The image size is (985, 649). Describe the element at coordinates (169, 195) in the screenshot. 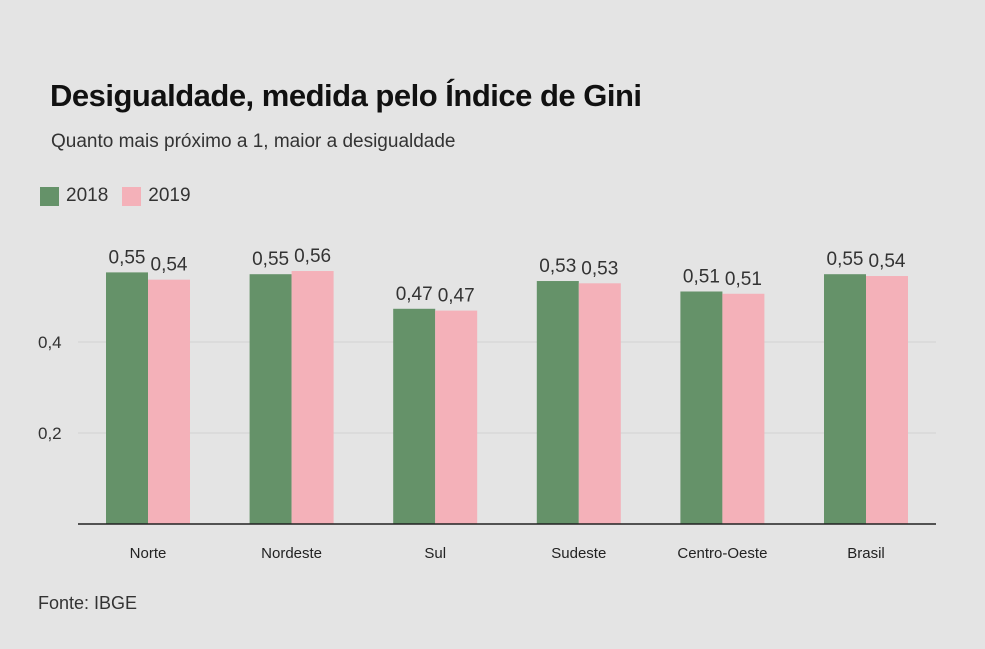

I see `legend-label-2019: 2019` at that location.